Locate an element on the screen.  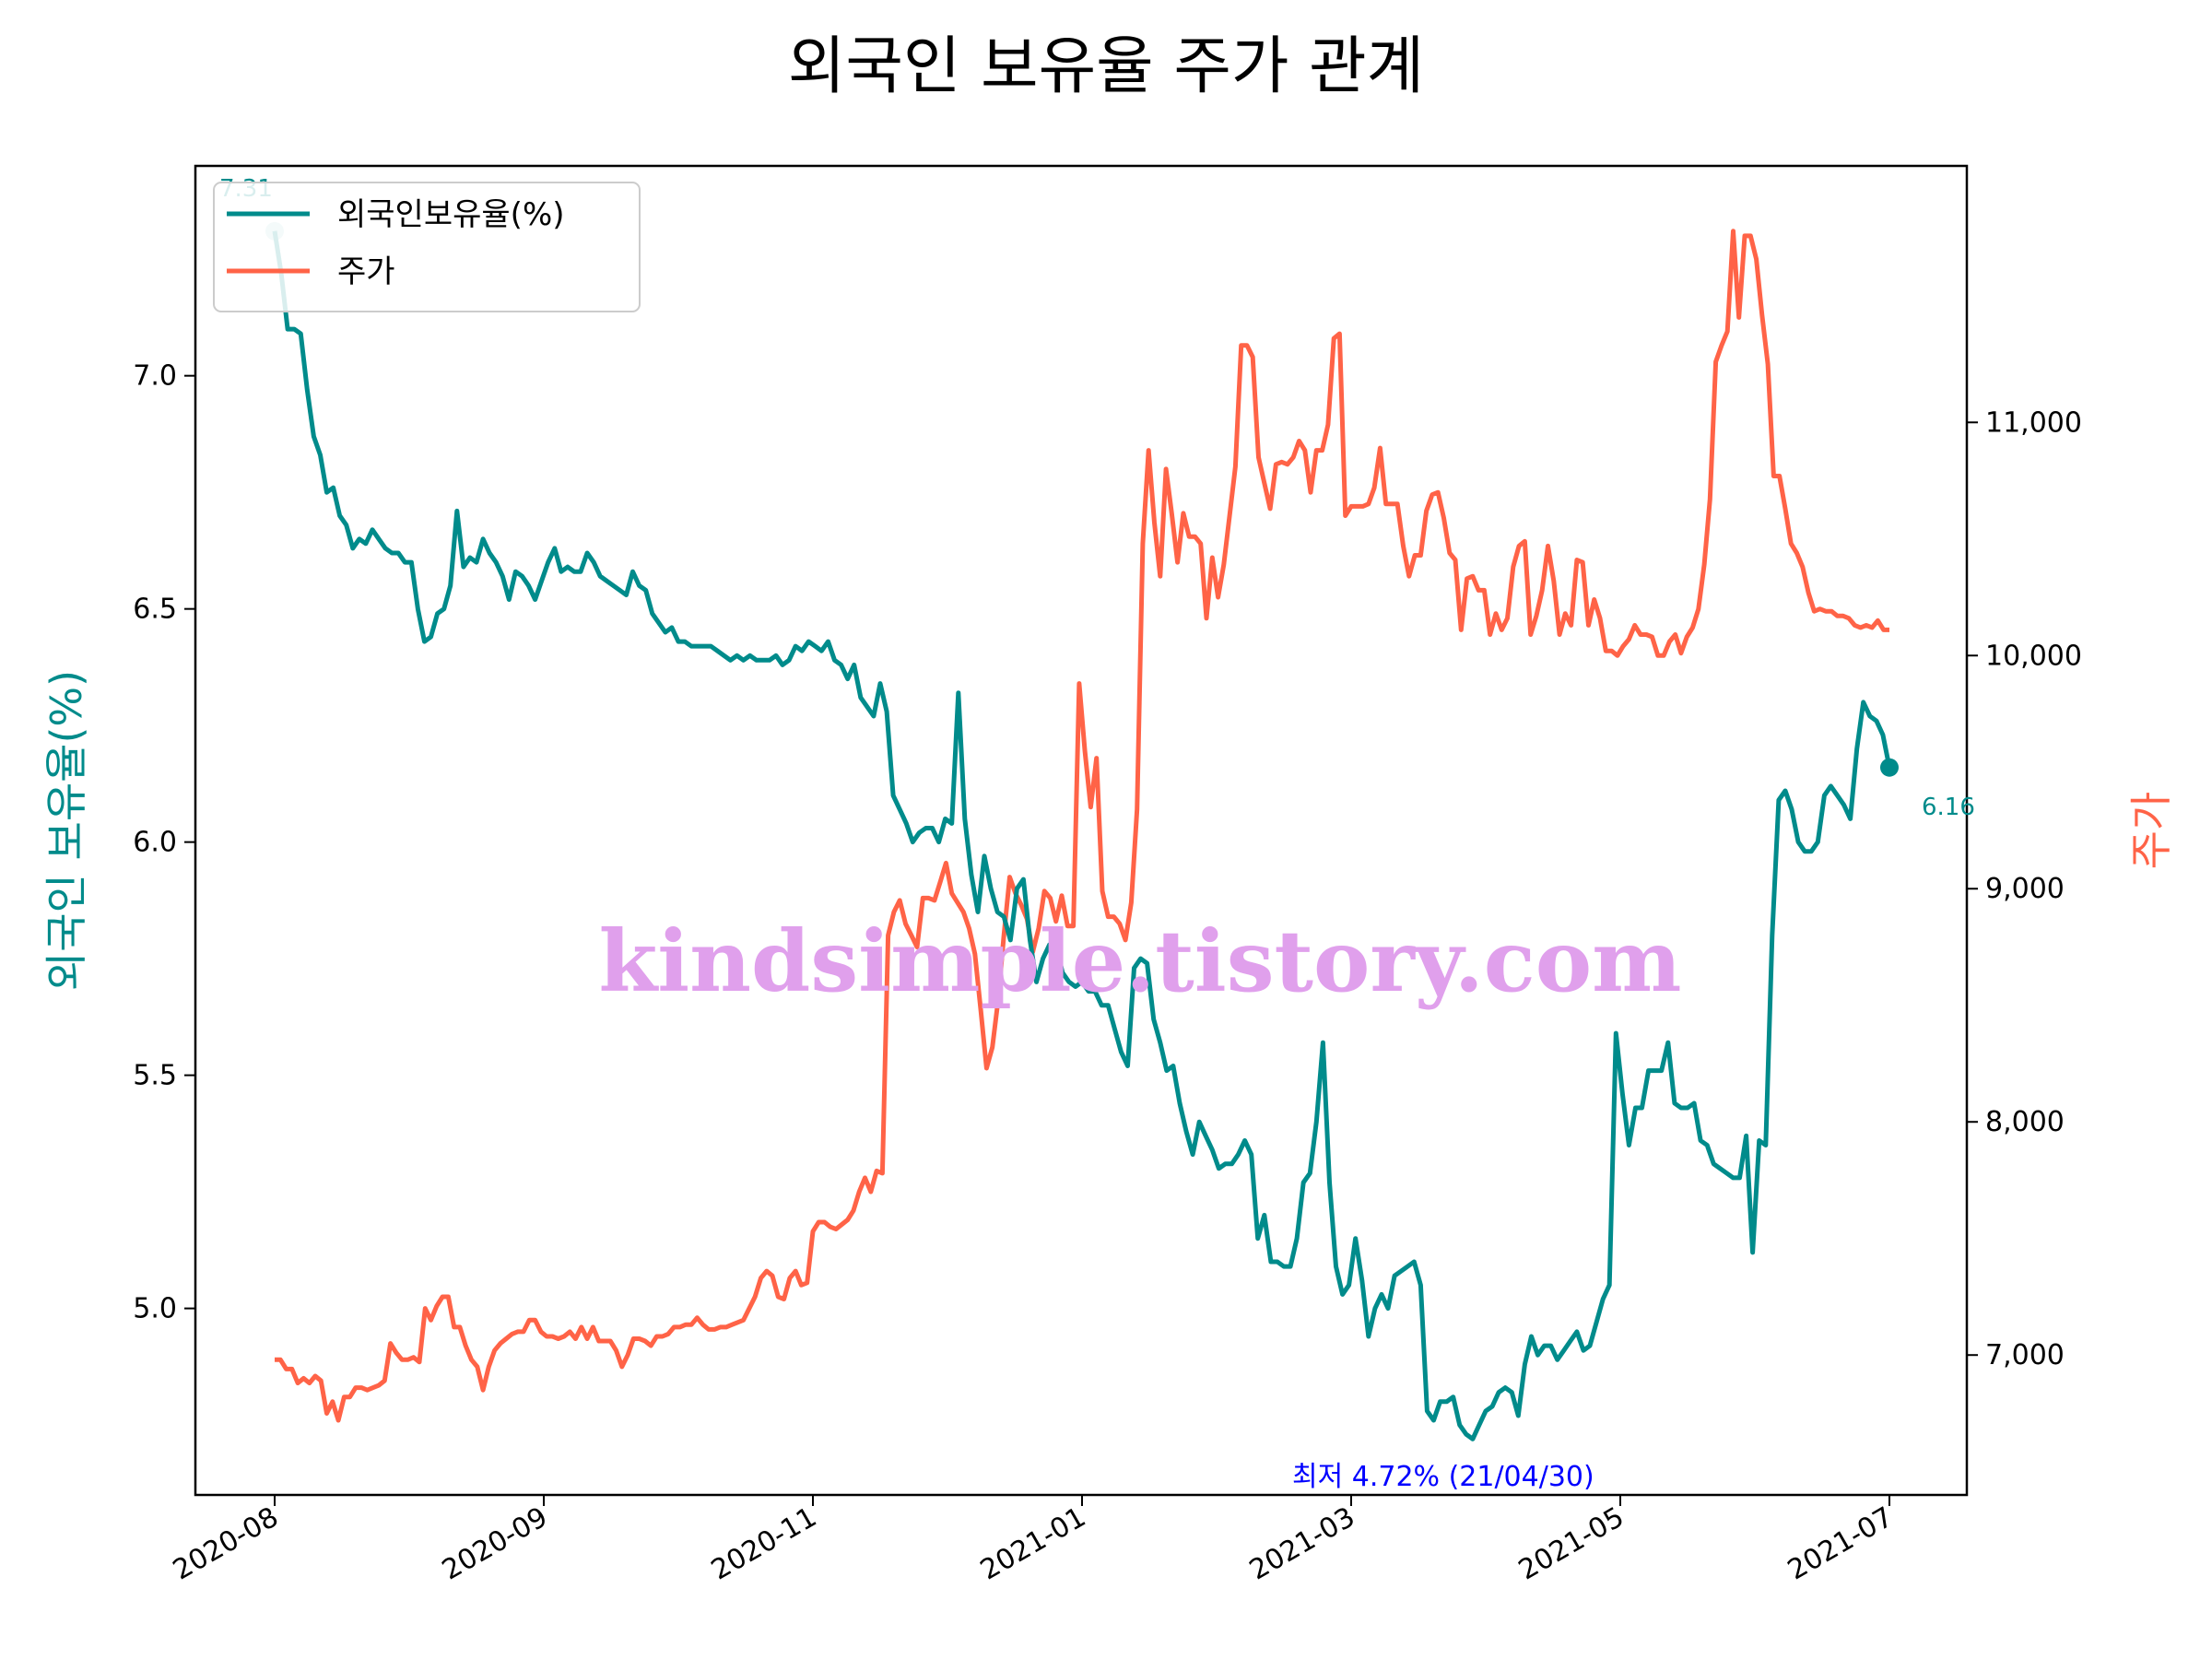
end-point-marker is located at coordinates (1889, 767).